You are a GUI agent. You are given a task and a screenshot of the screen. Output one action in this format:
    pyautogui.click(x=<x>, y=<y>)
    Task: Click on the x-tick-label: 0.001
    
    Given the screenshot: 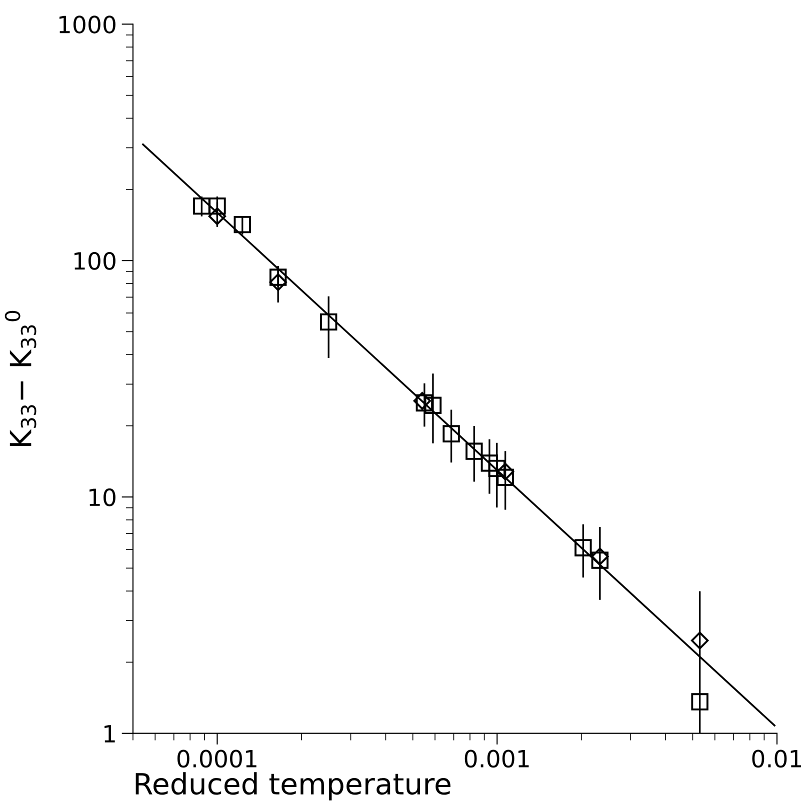 What is the action you would take?
    pyautogui.click(x=496, y=759)
    